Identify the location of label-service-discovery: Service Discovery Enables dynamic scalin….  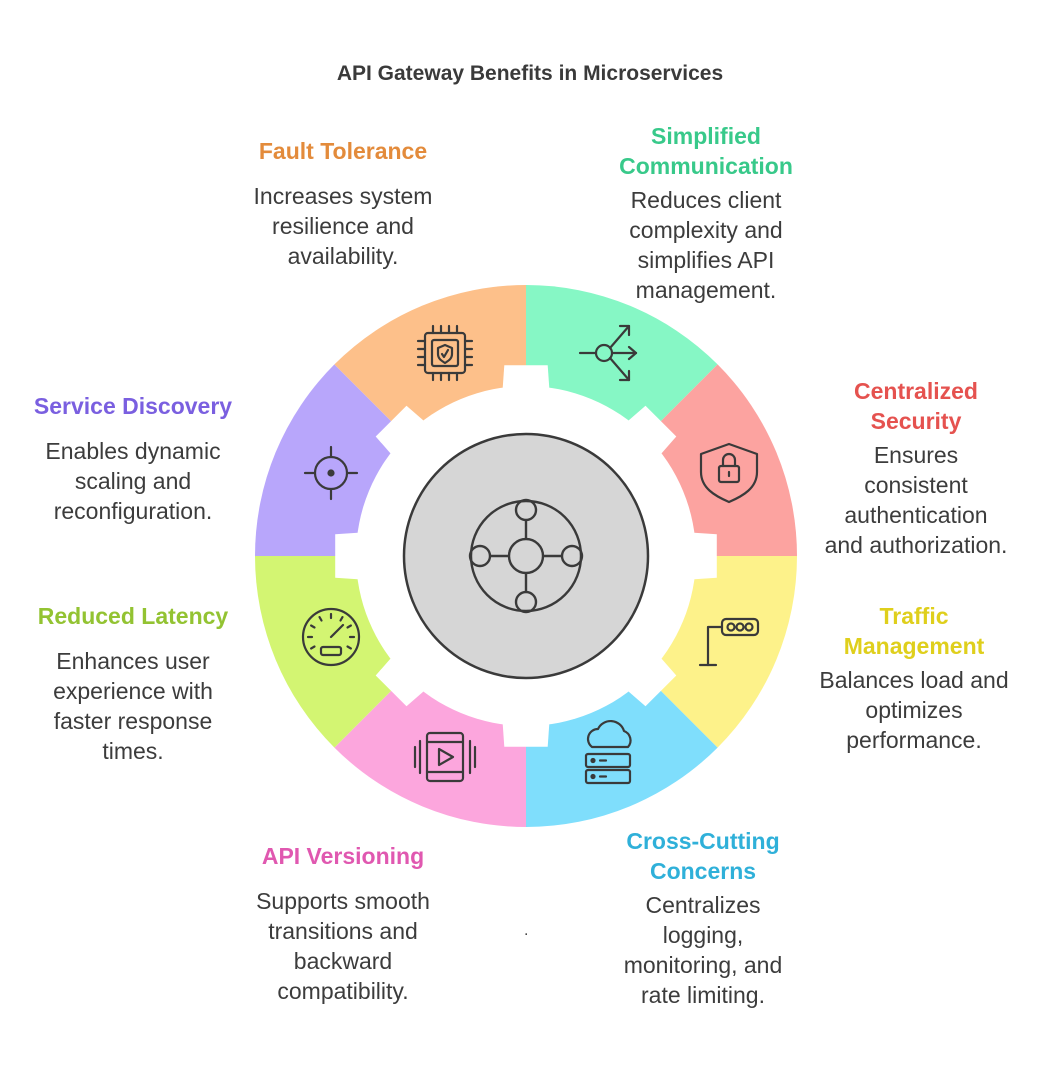
(133, 458).